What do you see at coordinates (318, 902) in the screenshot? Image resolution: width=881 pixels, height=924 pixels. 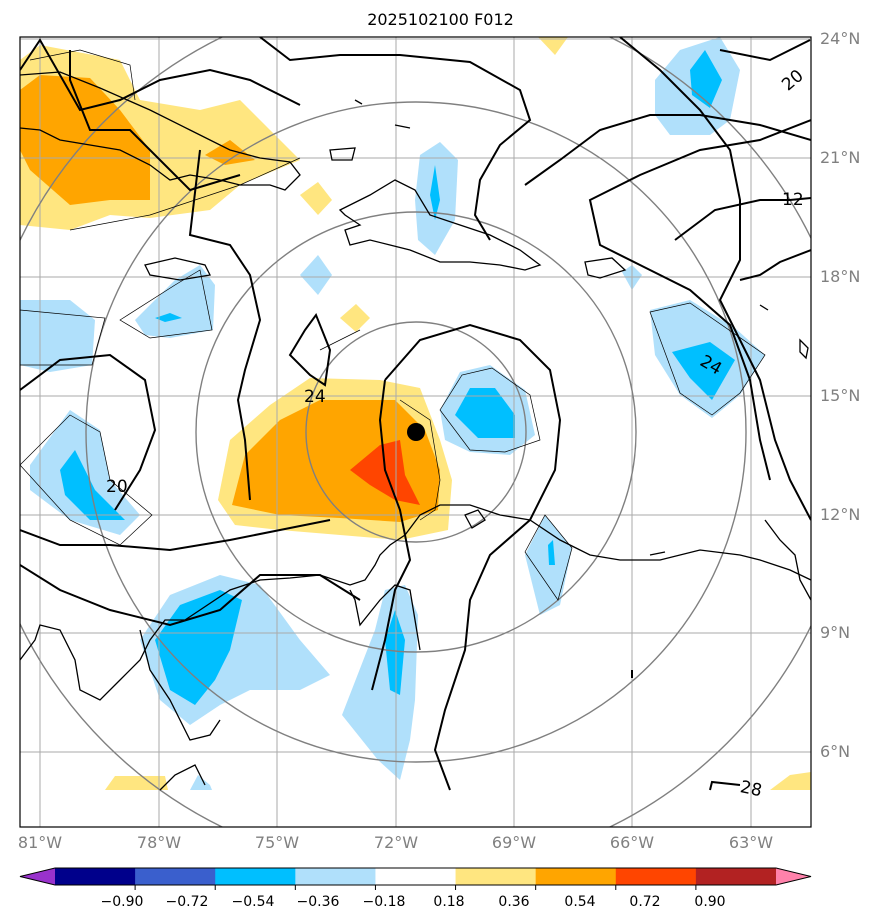 I see `colorbar-tick-label: −0.36` at bounding box center [318, 902].